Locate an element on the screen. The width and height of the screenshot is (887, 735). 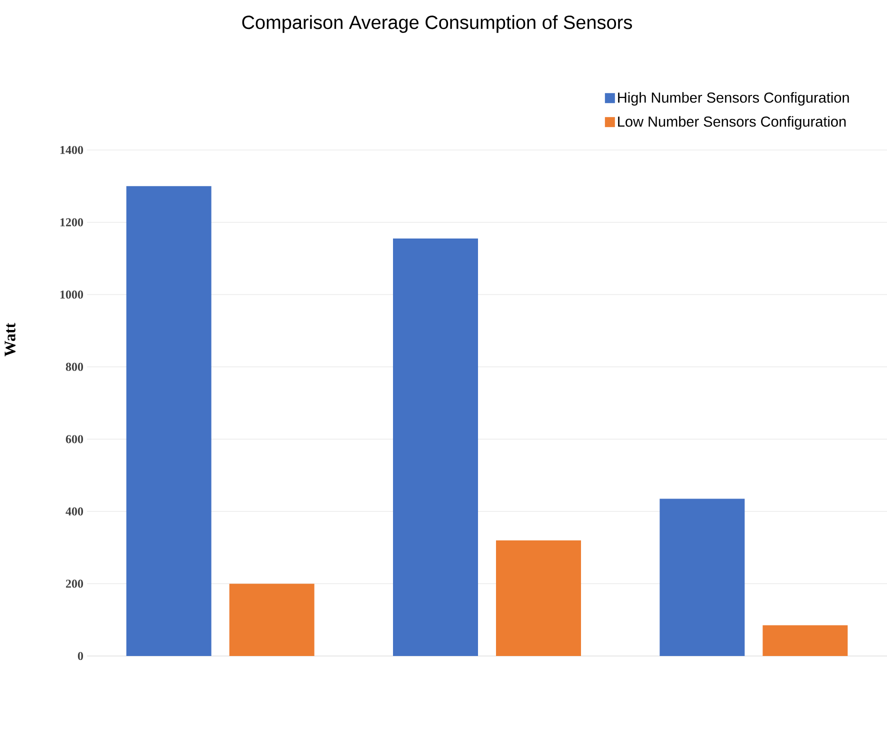
y-tick-label: 600 is located at coordinates (75, 439).